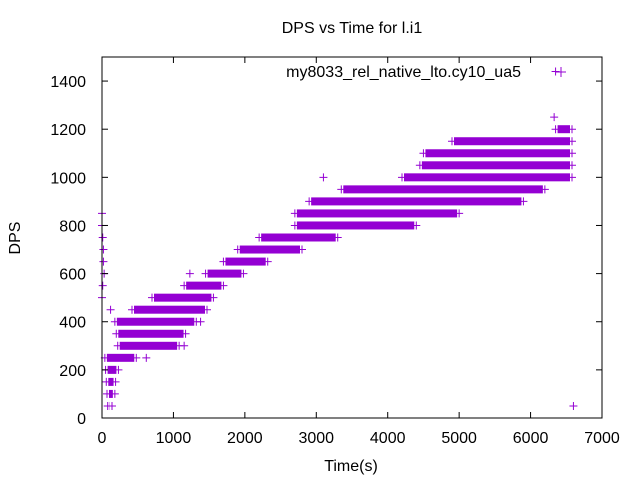 The image size is (640, 480). Describe the element at coordinates (561, 72) in the screenshot. I see `legend-marker` at that location.